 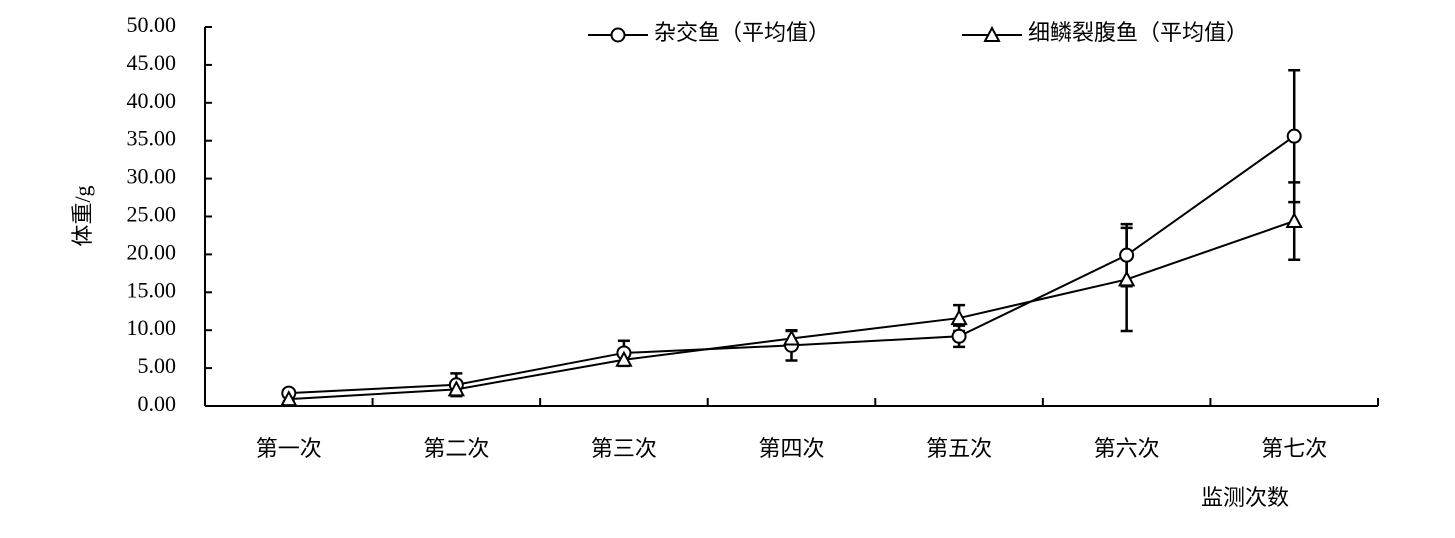 I want to click on legend-label: 杂交鱼（平均值）, so click(x=742, y=32).